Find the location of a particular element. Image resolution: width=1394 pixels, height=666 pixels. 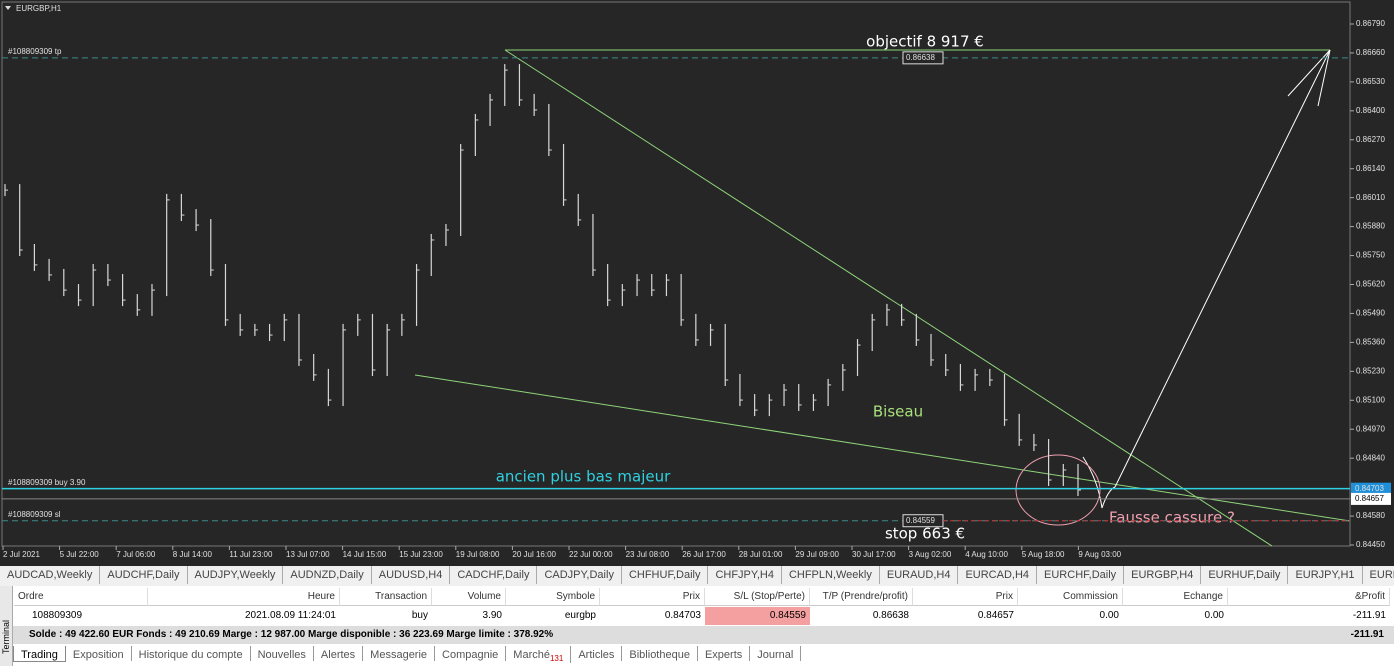

symbol-tab: CADJPY,Daily is located at coordinates (579, 575).